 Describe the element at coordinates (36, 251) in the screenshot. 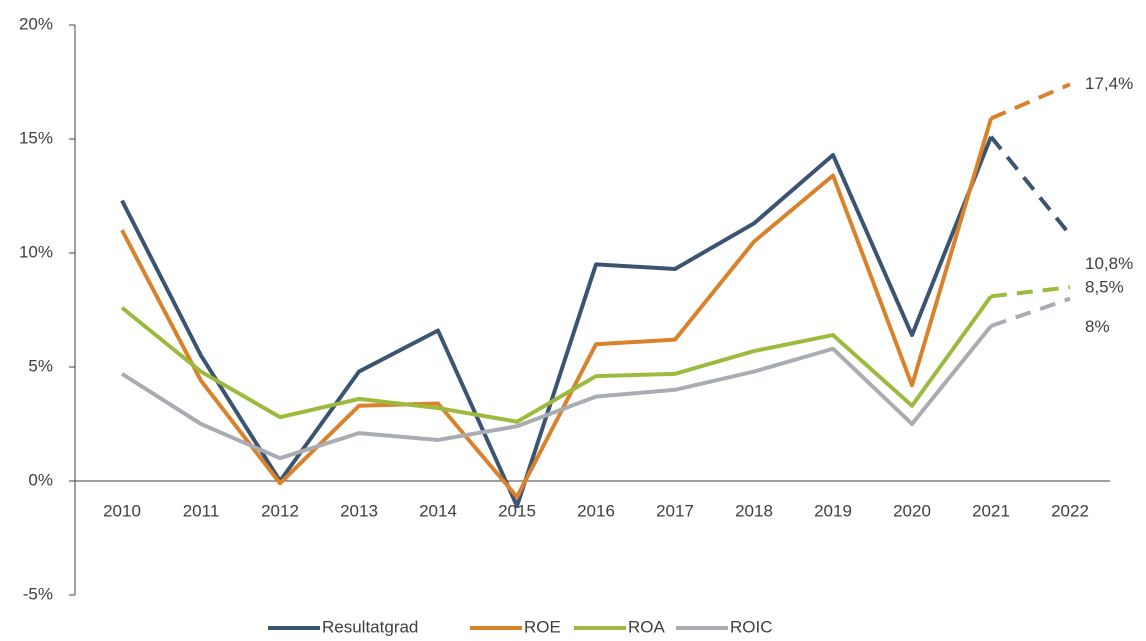

I see `y-tick-label: 10%` at that location.